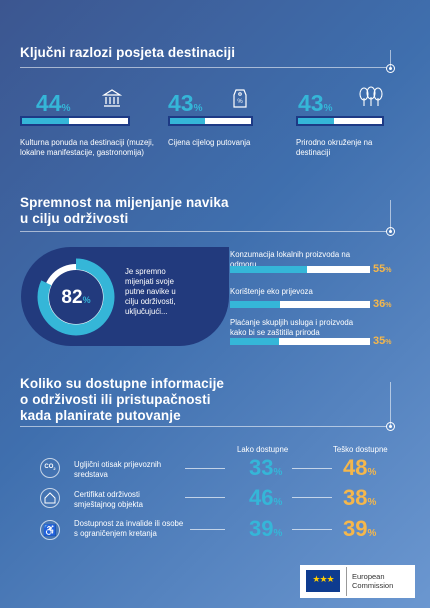 The width and height of the screenshot is (430, 608). I want to click on section2-connector, so click(390, 215).